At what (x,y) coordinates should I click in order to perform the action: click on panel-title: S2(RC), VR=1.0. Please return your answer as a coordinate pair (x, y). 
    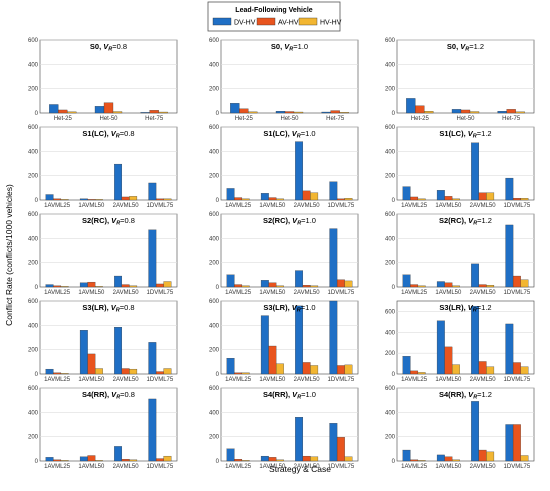
    Looking at the image, I should click on (289, 221).